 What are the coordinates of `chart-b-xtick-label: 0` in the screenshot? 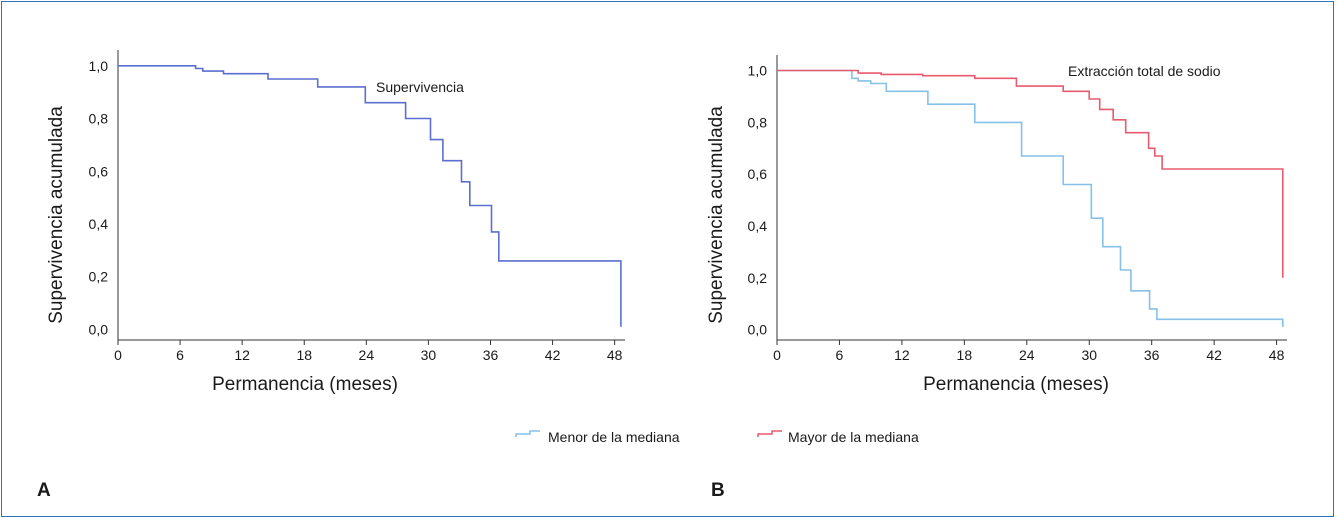 It's located at (777, 355).